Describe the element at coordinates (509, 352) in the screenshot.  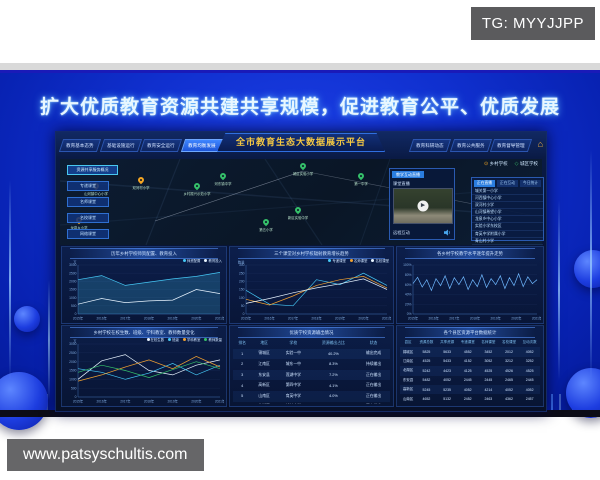
I see `table-cell: 2012` at that location.